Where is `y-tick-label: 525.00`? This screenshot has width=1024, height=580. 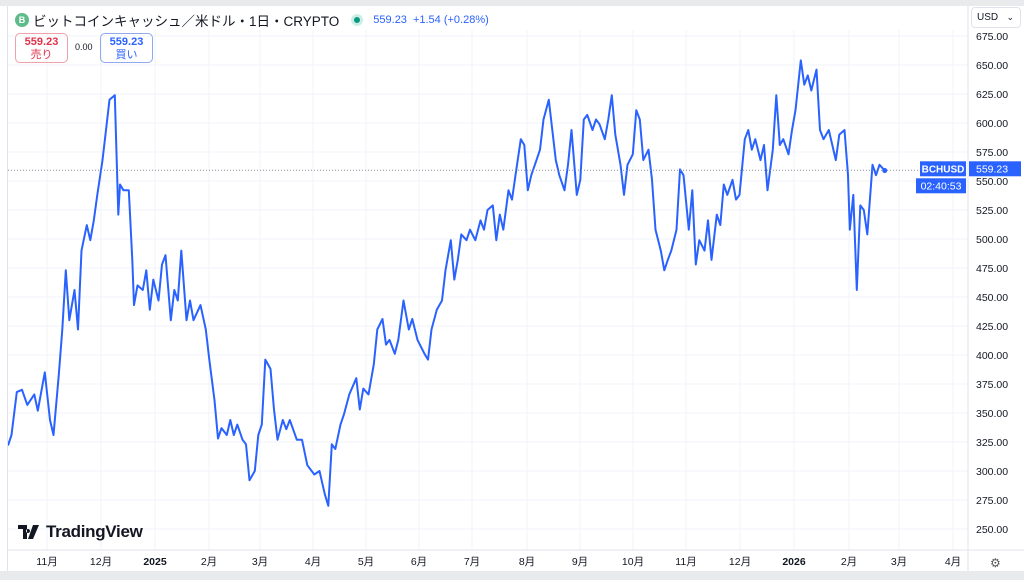 y-tick-label: 525.00 is located at coordinates (992, 211).